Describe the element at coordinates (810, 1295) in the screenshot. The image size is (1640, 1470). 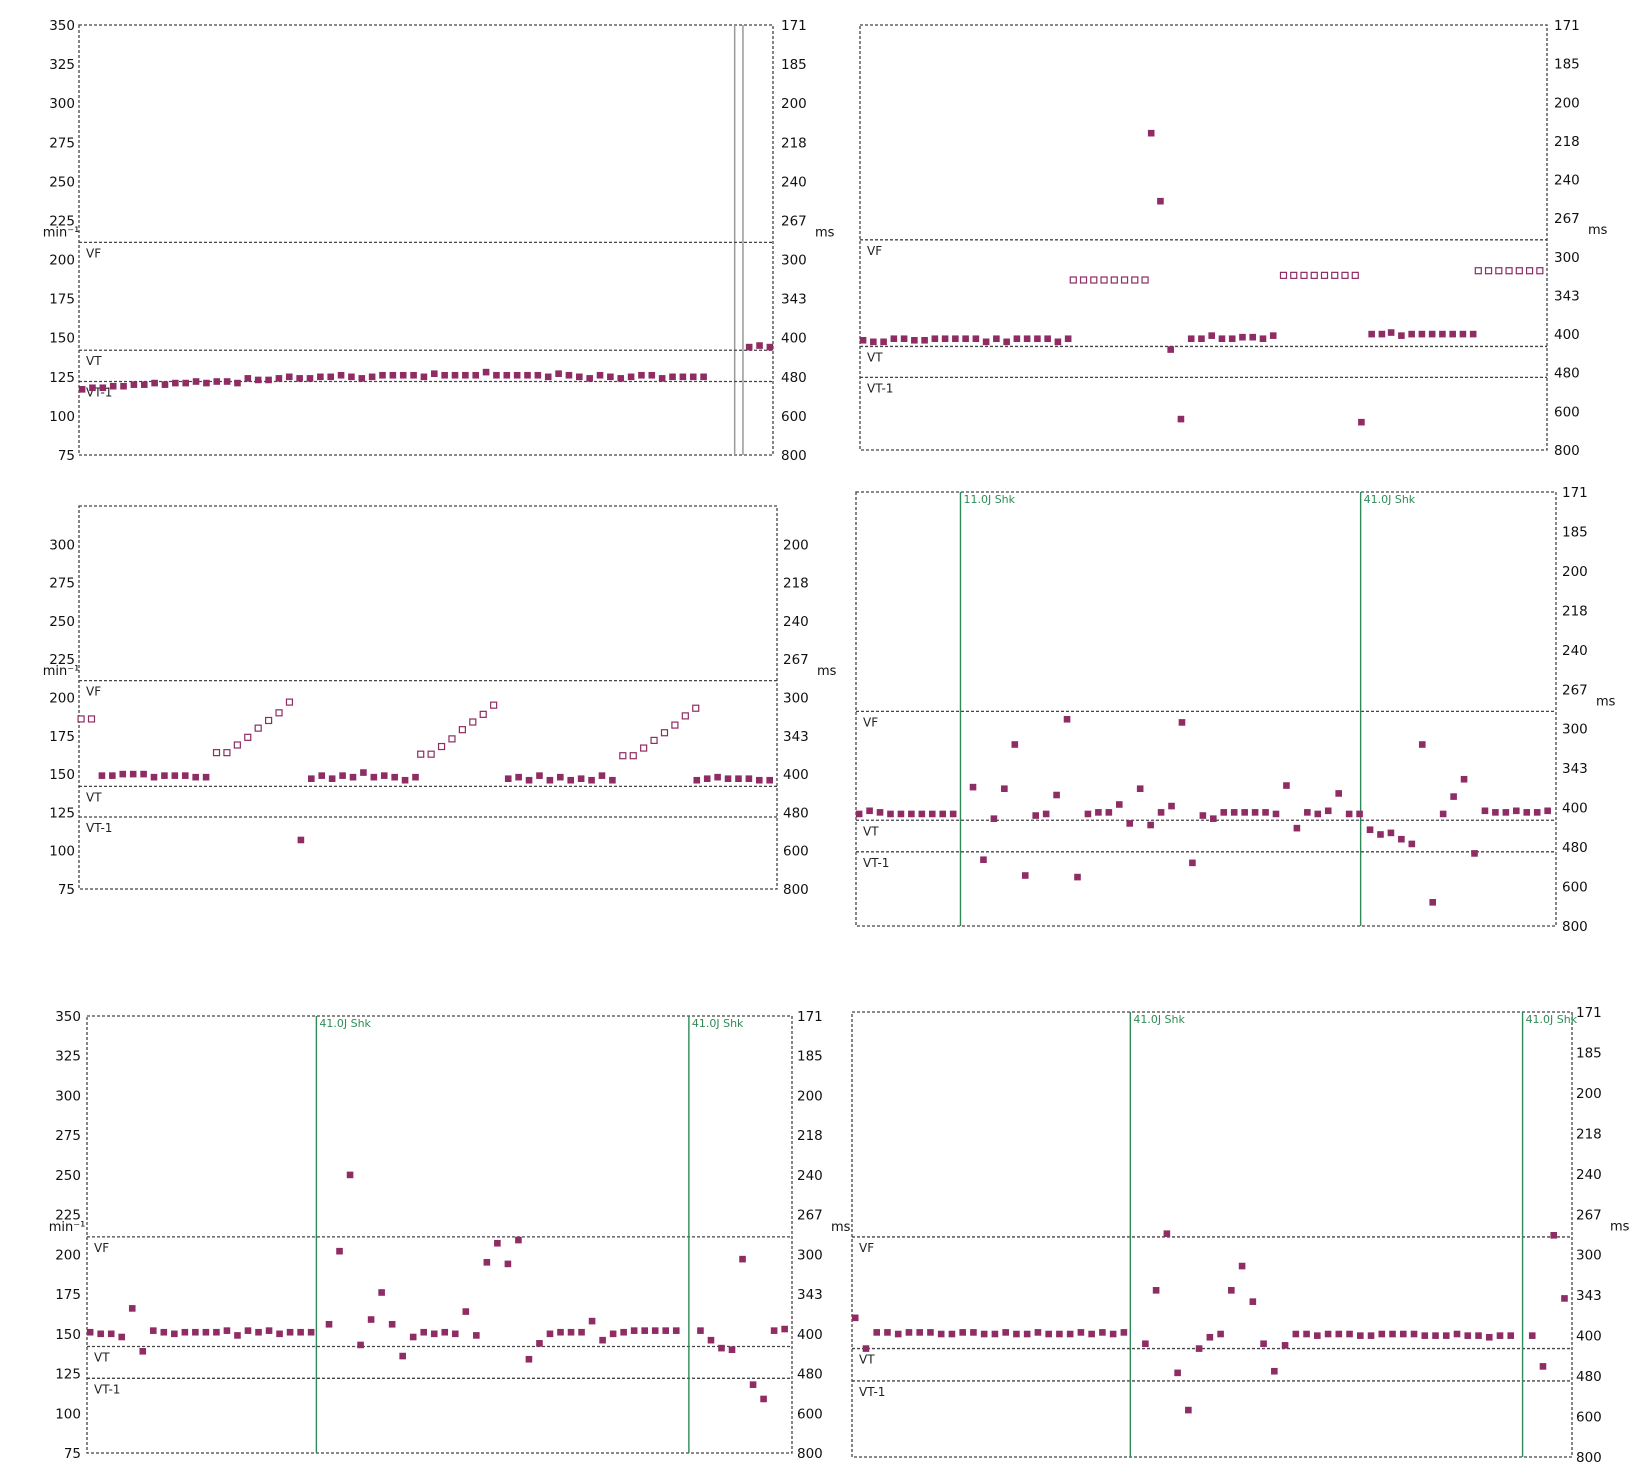
I see `right-tick-label: 343` at that location.